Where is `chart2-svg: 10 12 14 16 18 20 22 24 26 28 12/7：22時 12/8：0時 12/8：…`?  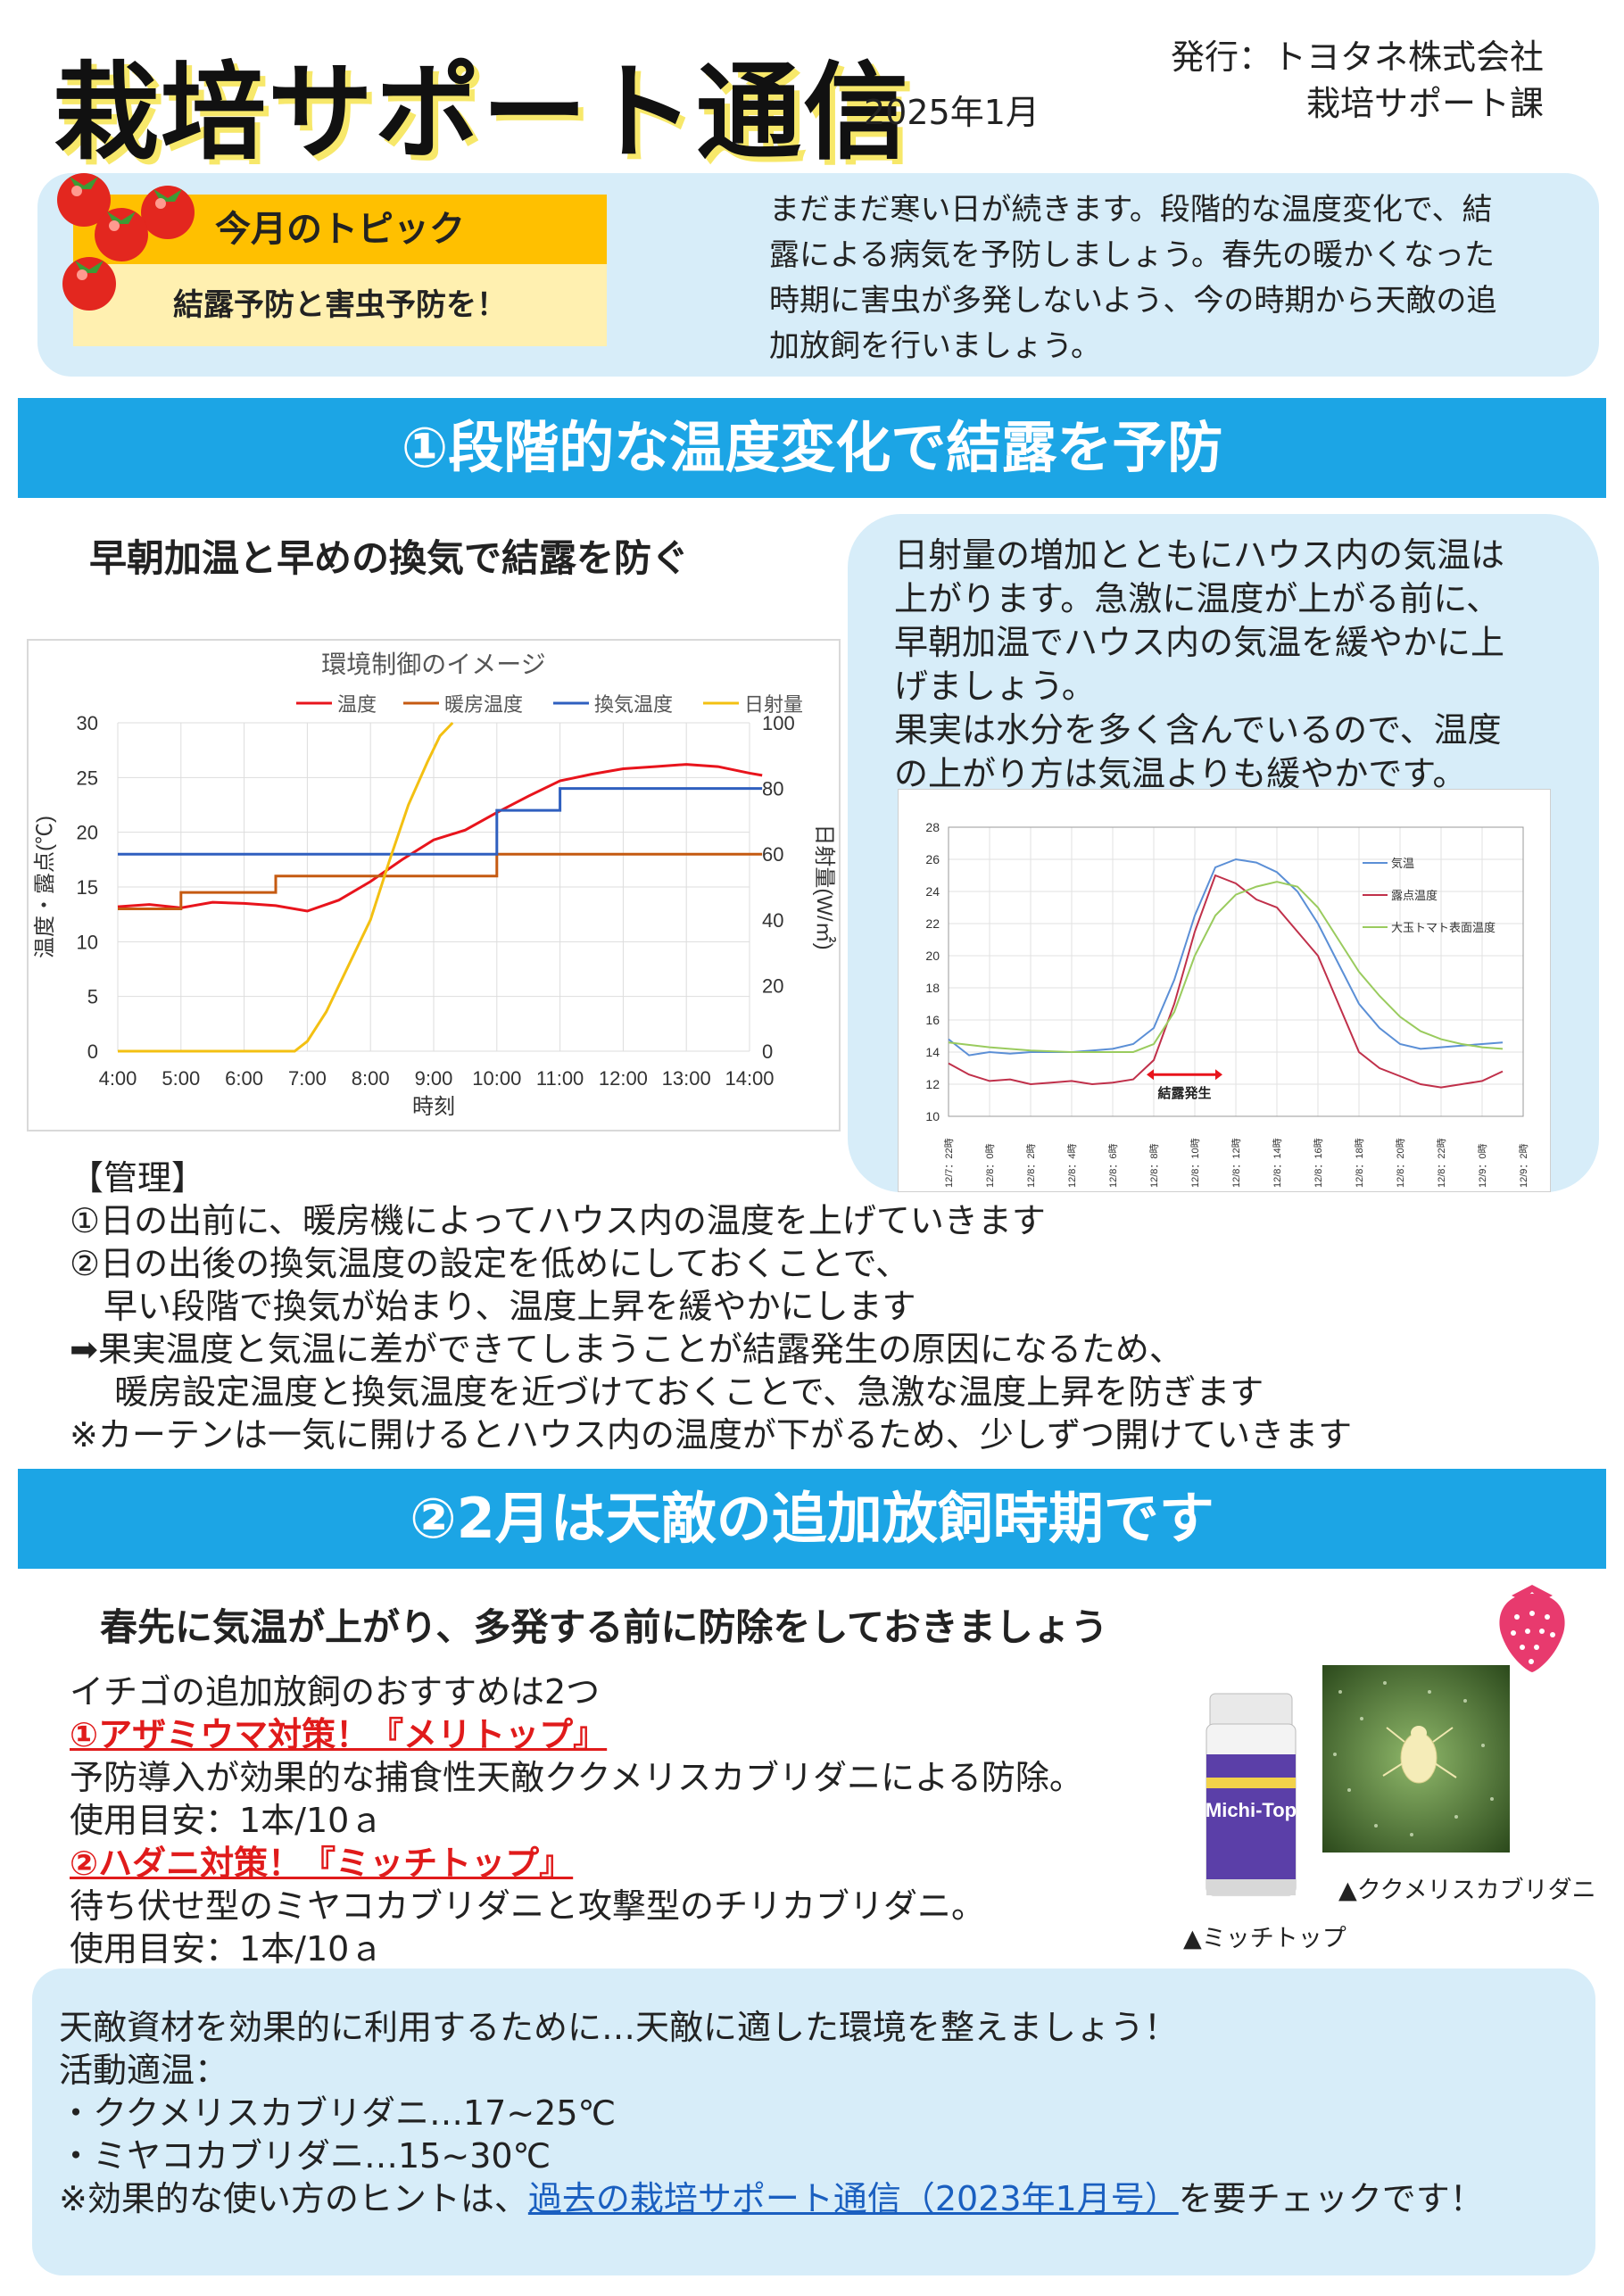 chart2-svg: 10 12 14 16 18 20 22 24 26 28 12/7：22時 12/8：0時 12/8：… is located at coordinates (1227, 1004).